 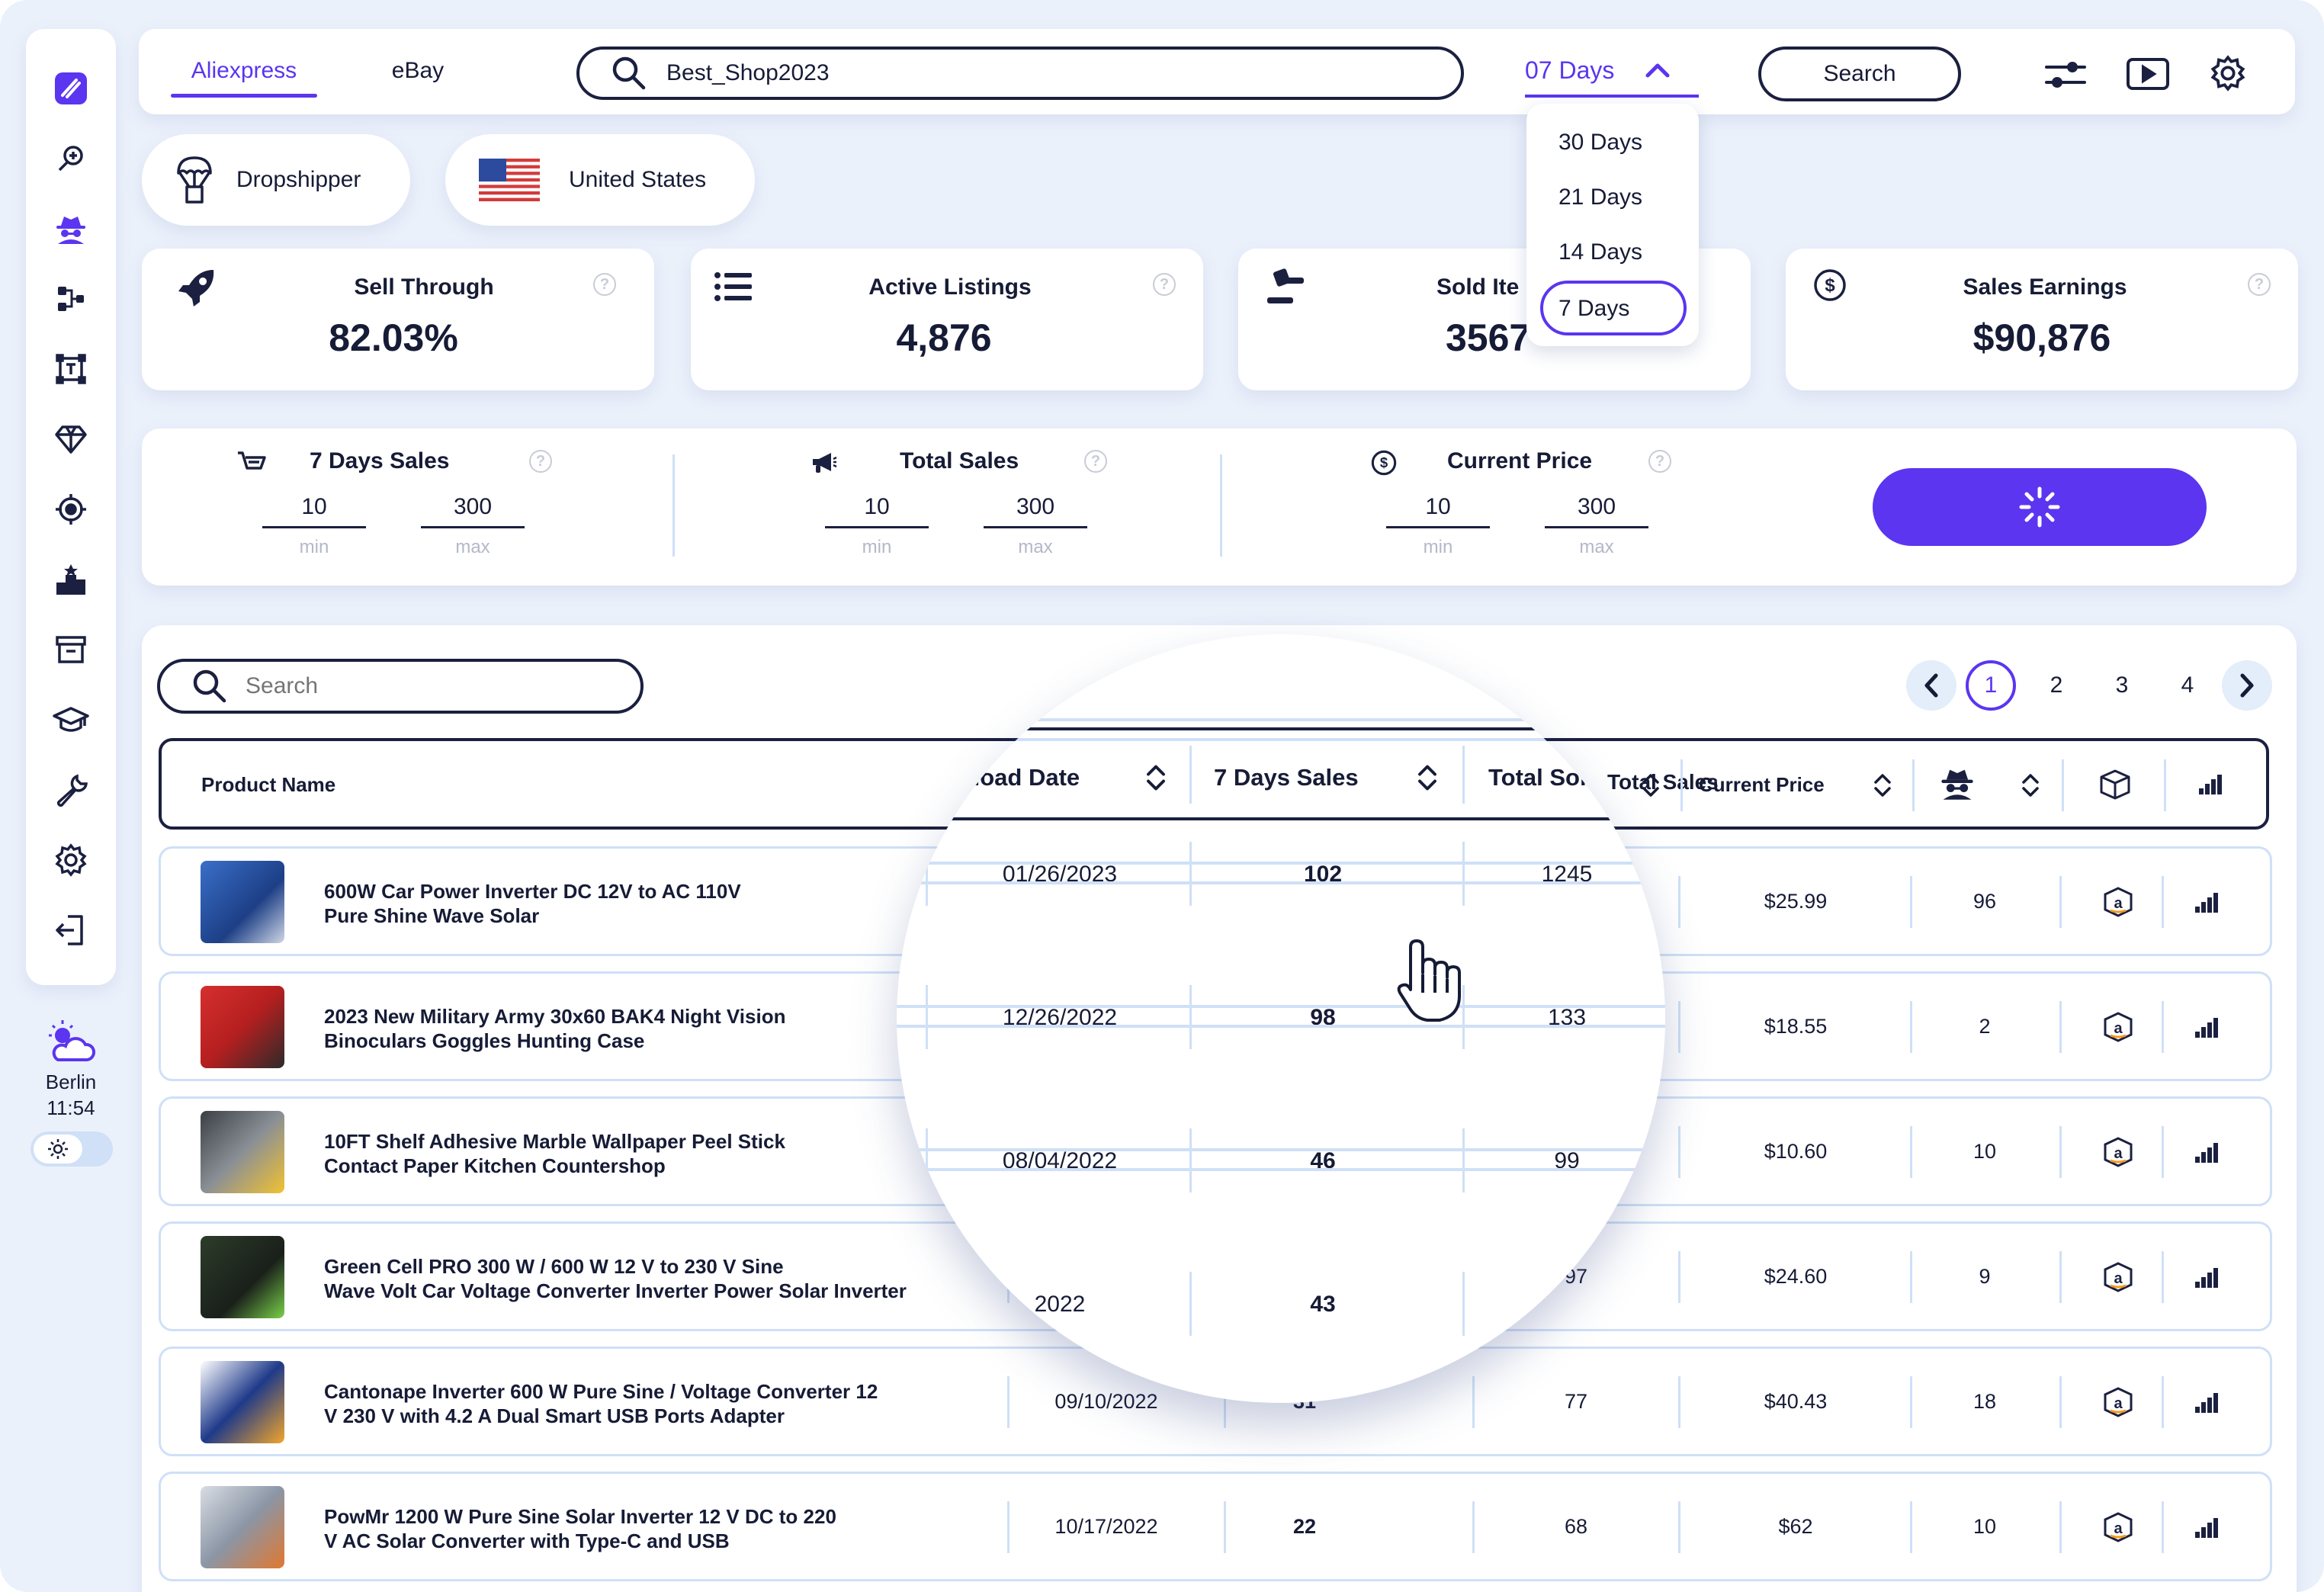 I want to click on competitors-count: 10, so click(x=1985, y=1151).